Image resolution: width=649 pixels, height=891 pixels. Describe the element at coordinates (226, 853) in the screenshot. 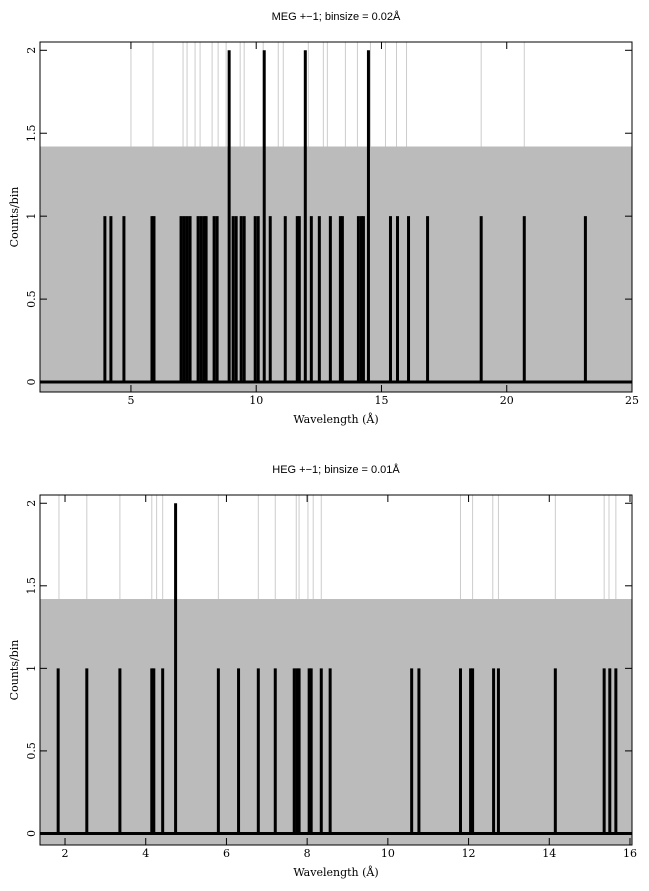

I see `x-tick-label: 6` at that location.